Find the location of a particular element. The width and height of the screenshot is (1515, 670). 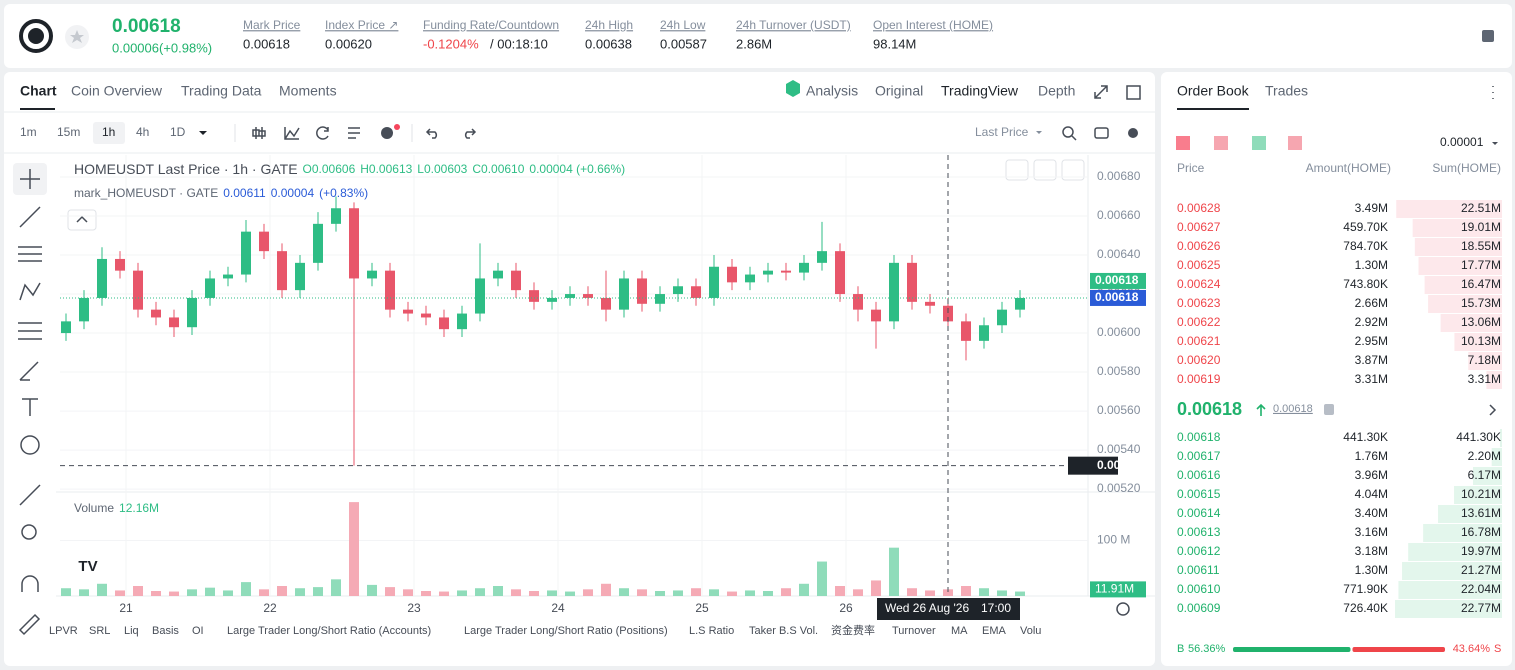

interval: 1D is located at coordinates (178, 132).